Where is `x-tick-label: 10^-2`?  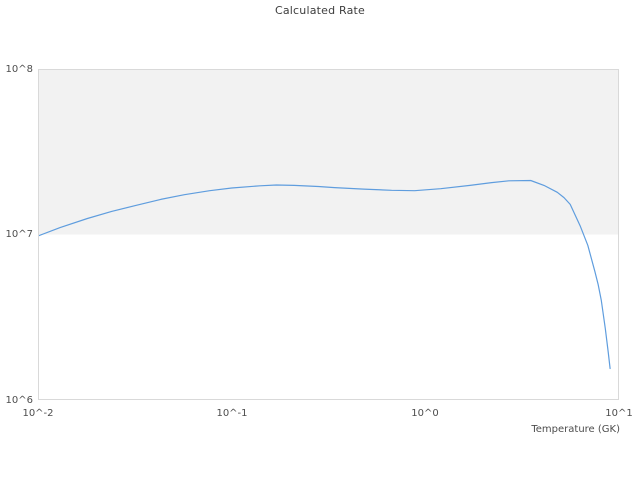
x-tick-label: 10^-2 is located at coordinates (38, 413).